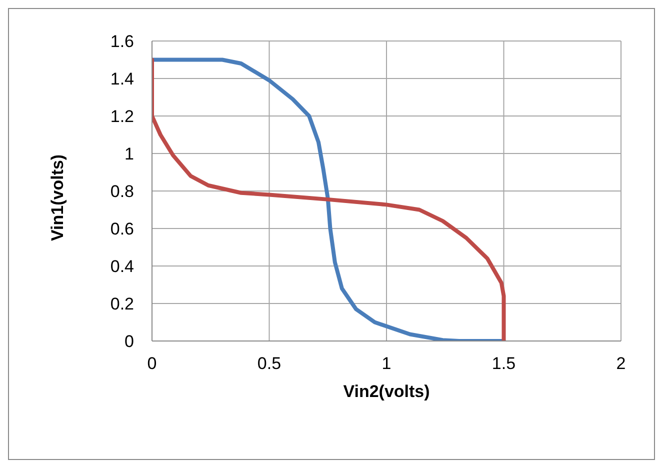  What do you see at coordinates (152, 364) in the screenshot?
I see `x-tick-label: 0` at bounding box center [152, 364].